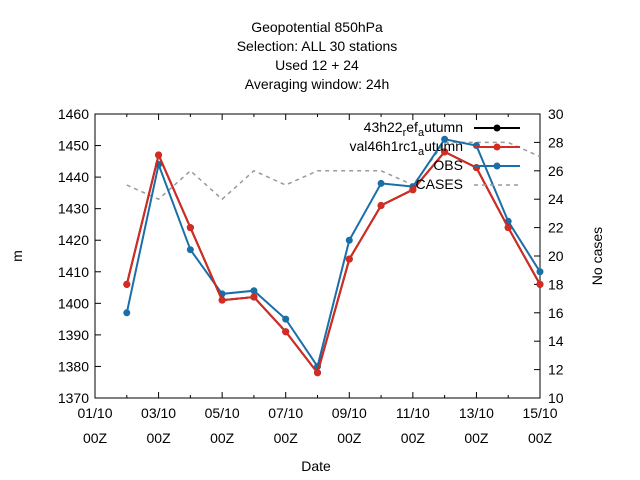  I want to click on x-tick-label-date: 09/10, so click(349, 413).